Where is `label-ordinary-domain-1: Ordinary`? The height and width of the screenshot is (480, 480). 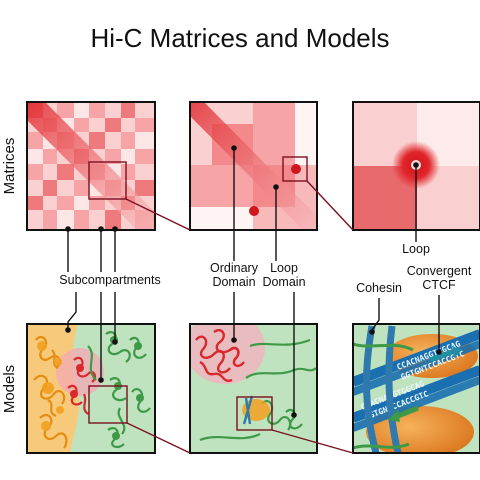
label-ordinary-domain-1: Ordinary is located at coordinates (234, 268).